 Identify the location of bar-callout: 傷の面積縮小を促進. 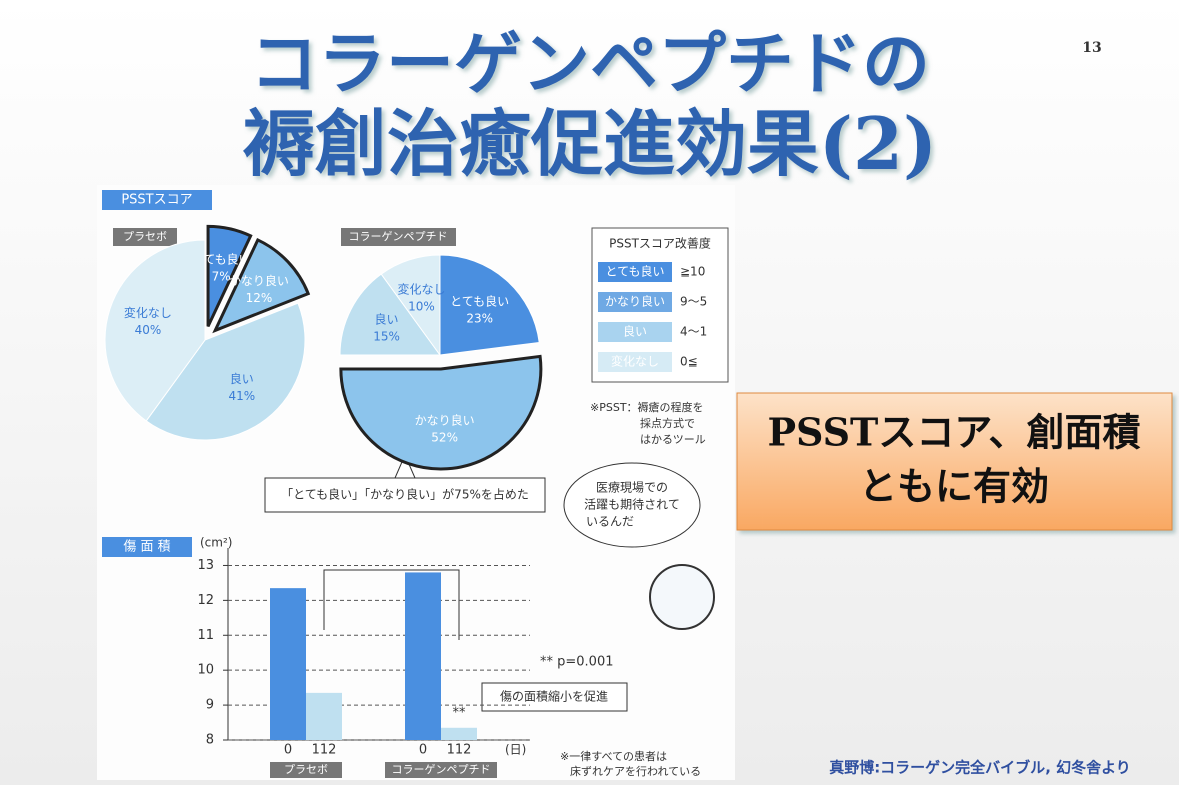
(554, 696).